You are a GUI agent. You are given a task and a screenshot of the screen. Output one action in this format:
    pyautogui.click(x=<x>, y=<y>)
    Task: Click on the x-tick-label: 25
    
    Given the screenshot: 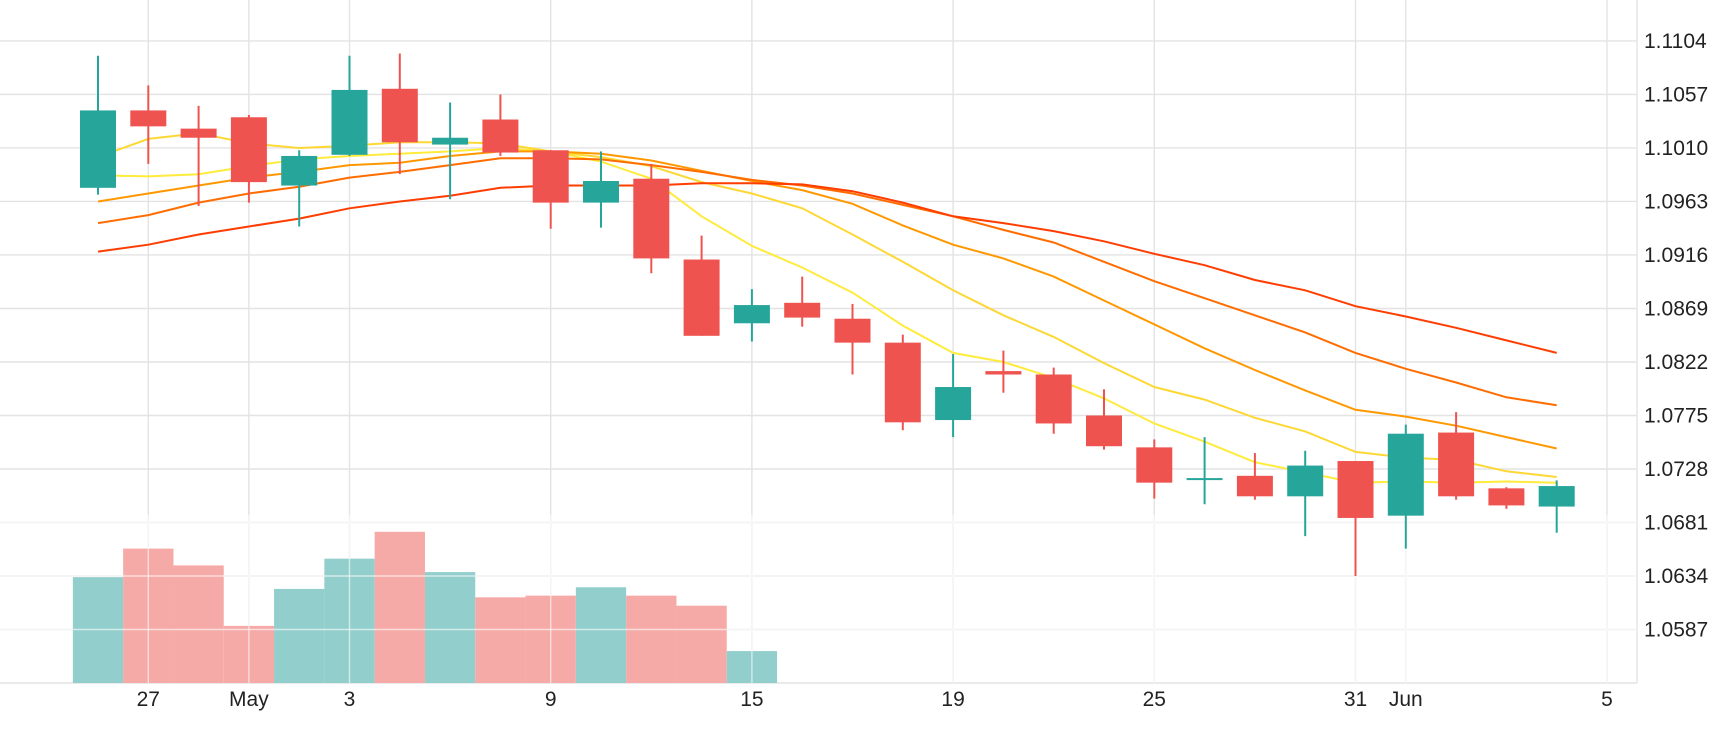 What is the action you would take?
    pyautogui.click(x=1154, y=699)
    